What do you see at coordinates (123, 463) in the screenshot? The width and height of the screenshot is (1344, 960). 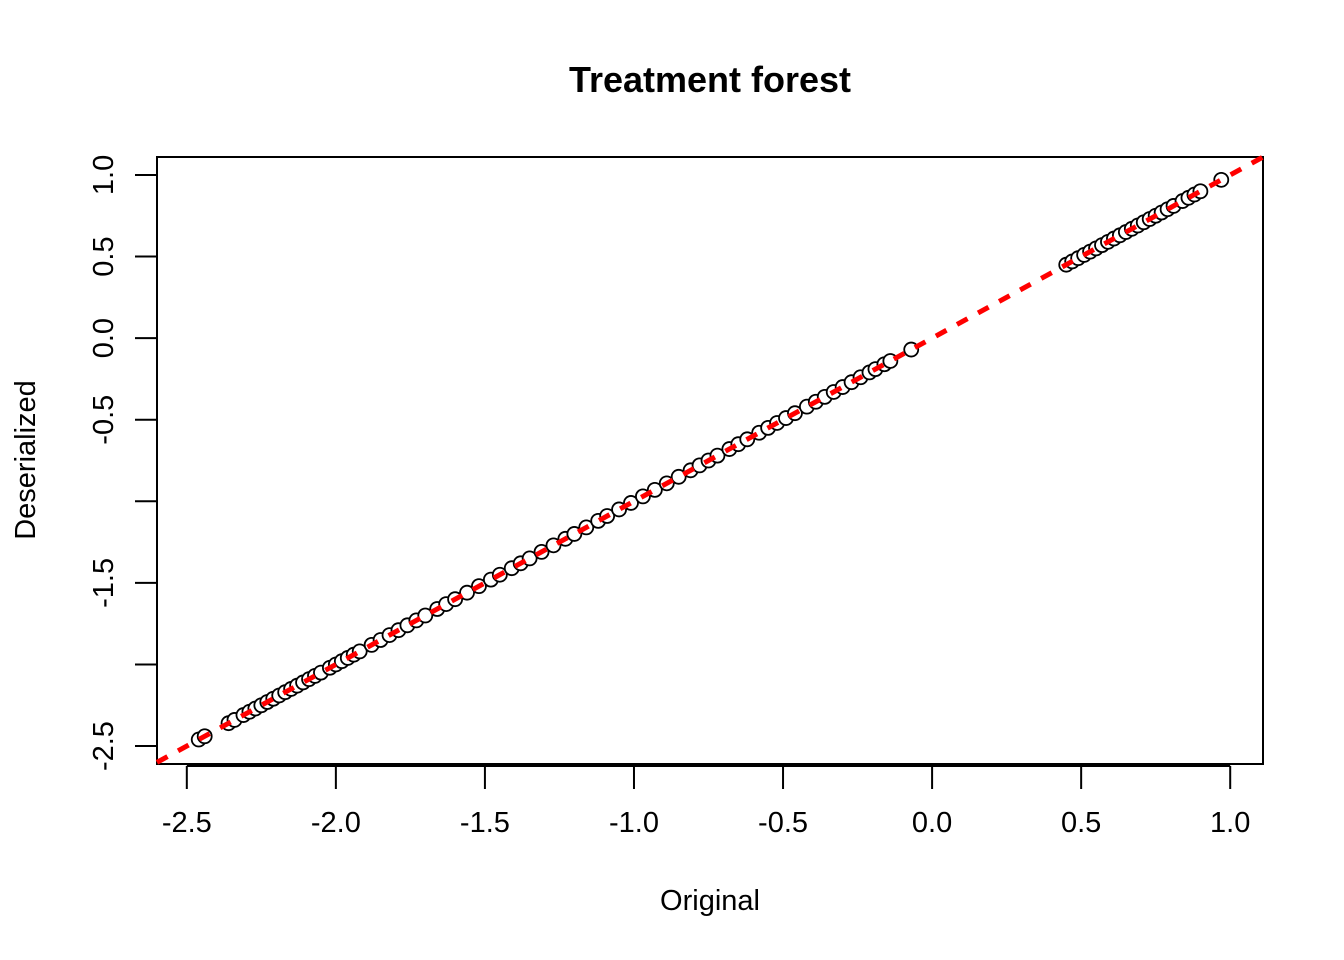 I see `y-axis: -2.5 -1.5 -0.5 0.0 0.5 1.0` at bounding box center [123, 463].